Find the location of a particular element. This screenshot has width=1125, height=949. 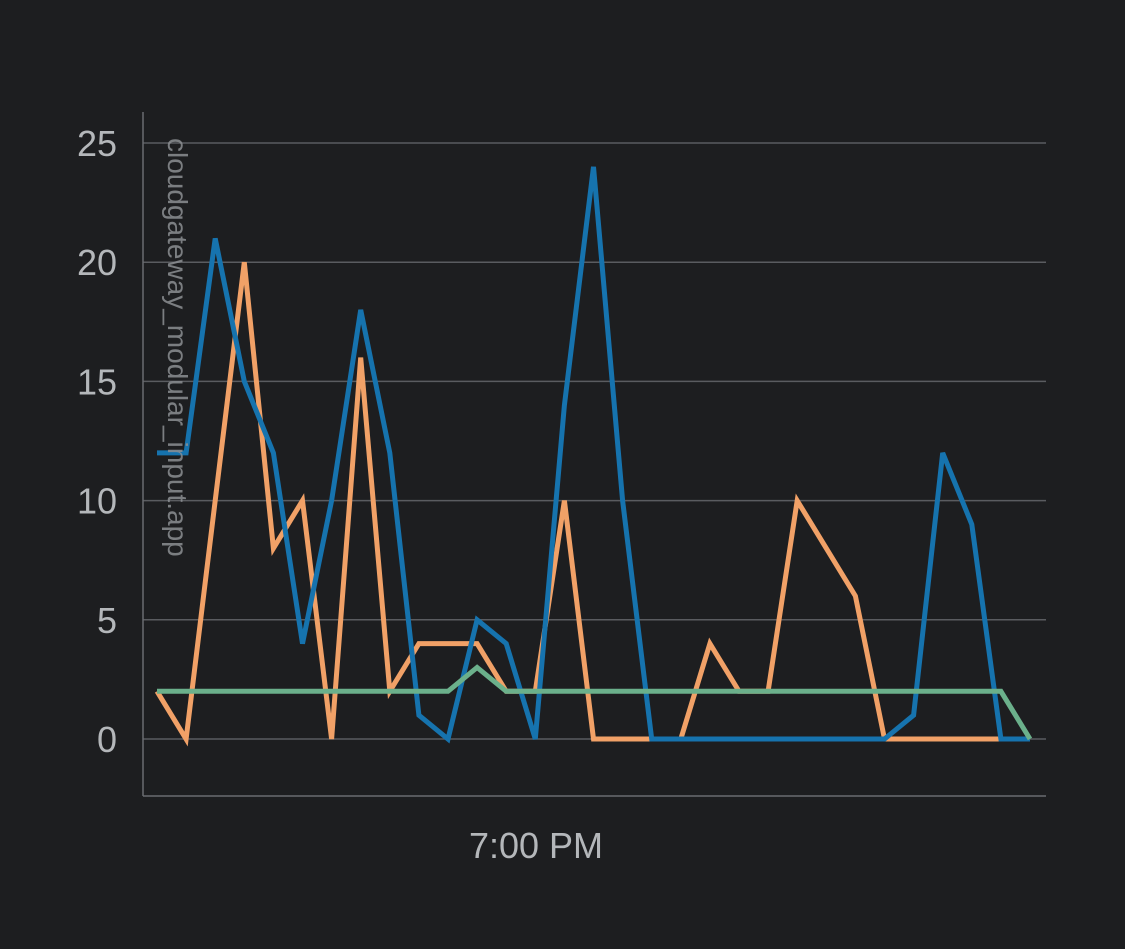

x-tick-labels: 7:00 PM is located at coordinates (536, 845).